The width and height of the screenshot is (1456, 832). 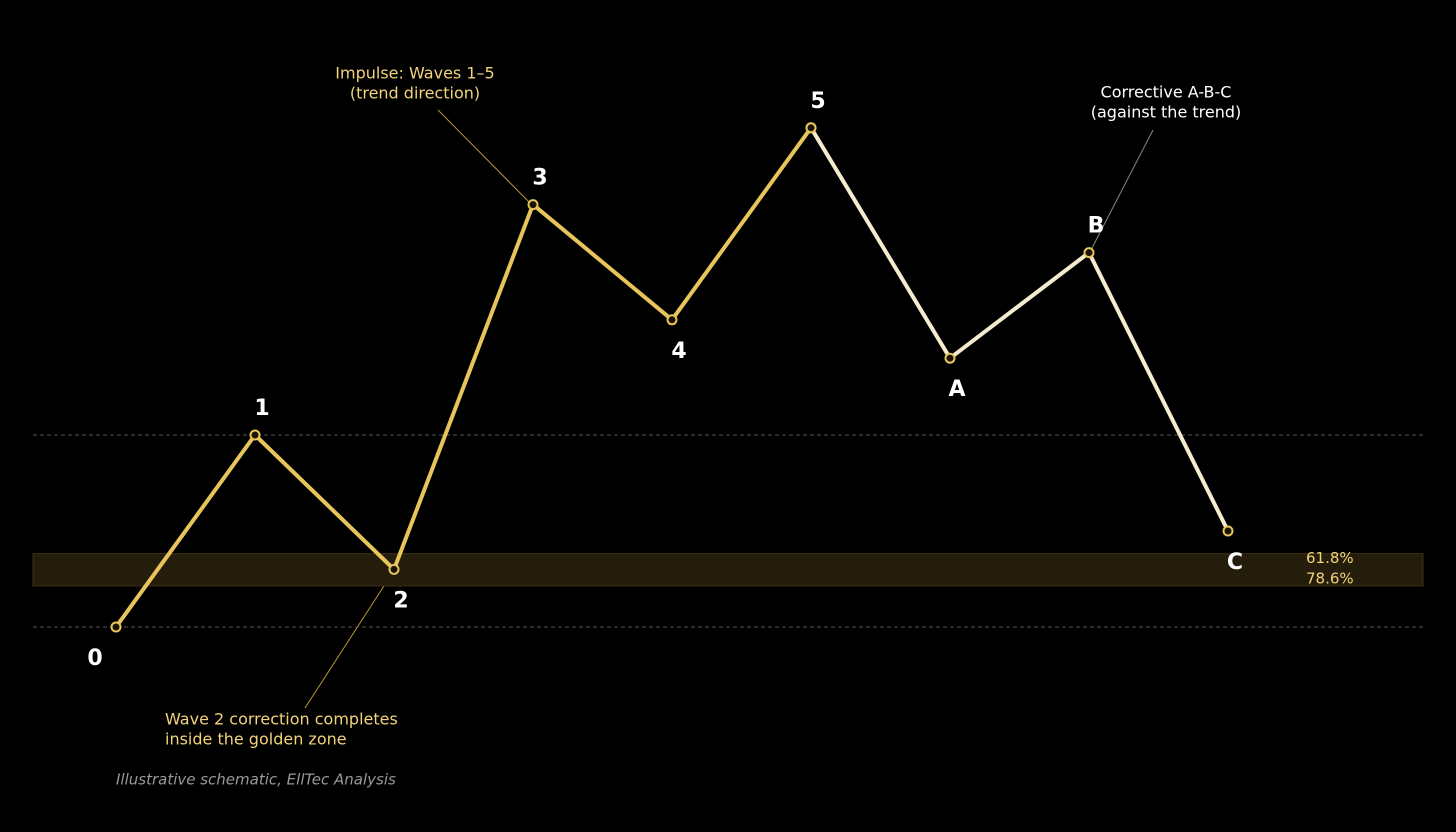 I want to click on wave-label: 3, so click(x=539, y=178).